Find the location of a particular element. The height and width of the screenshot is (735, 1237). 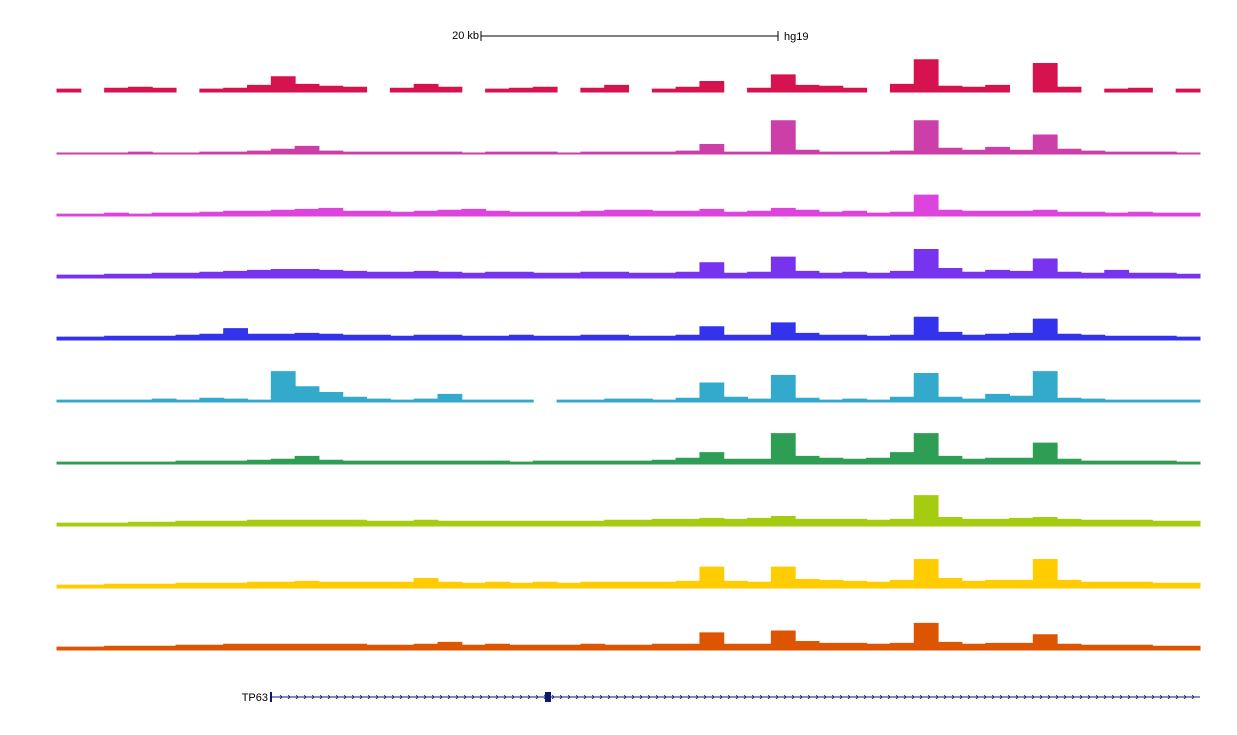

gene-label: TP63 is located at coordinates (255, 698).